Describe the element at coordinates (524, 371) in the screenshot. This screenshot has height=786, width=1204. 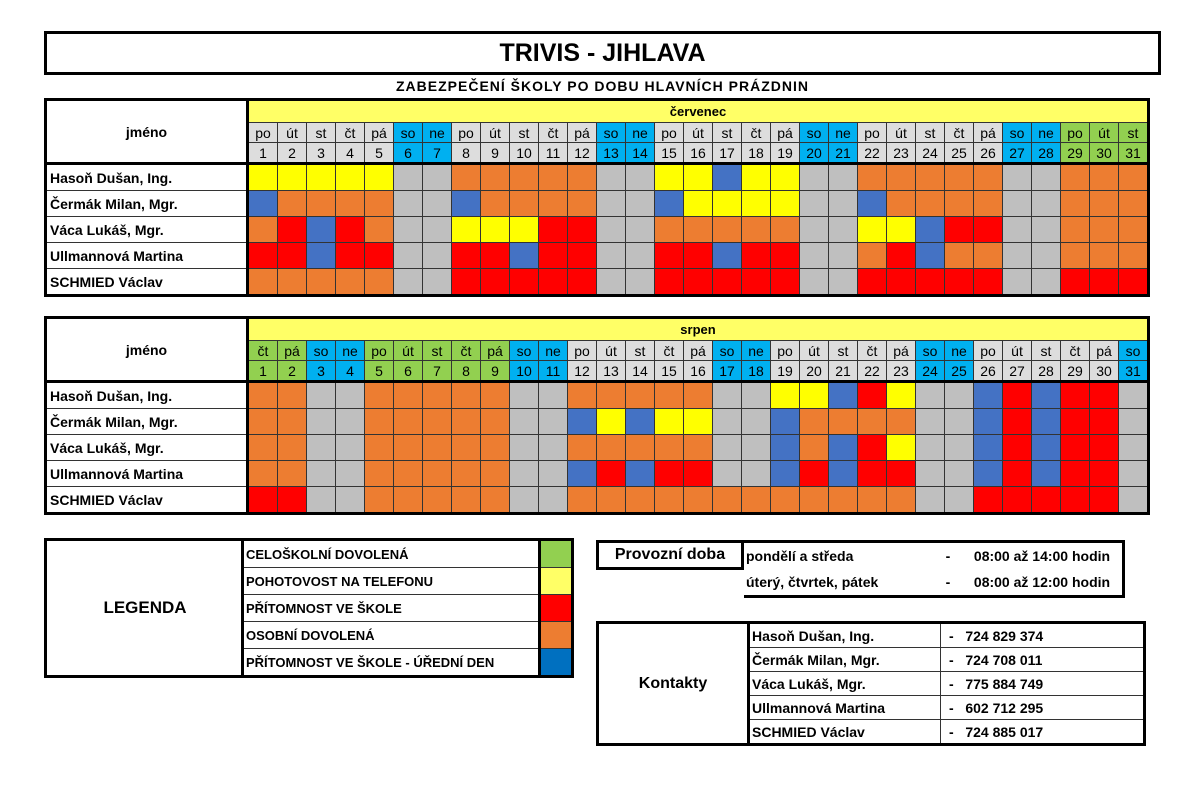
I see `date-cell: 10` at that location.